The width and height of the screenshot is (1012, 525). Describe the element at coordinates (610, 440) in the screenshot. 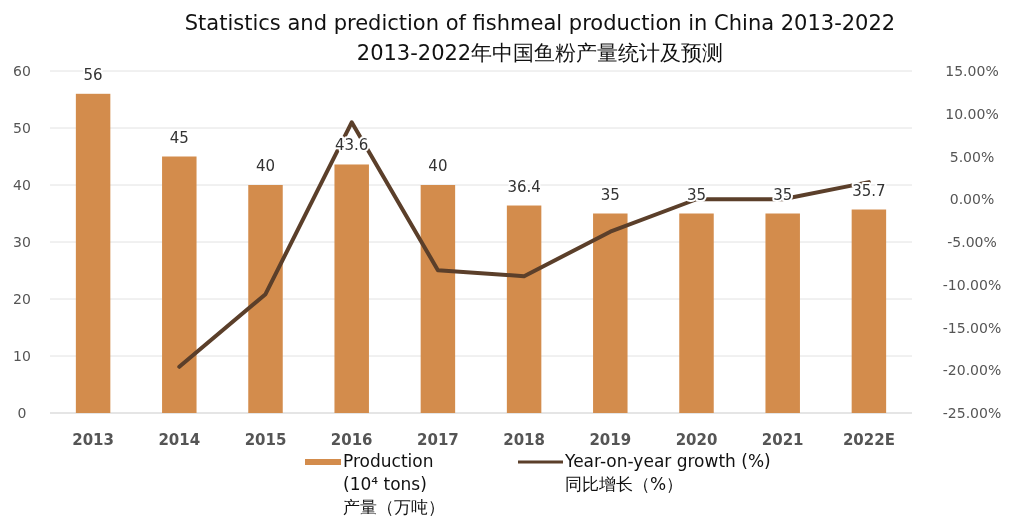

I see `x-tick-label: 2019` at that location.